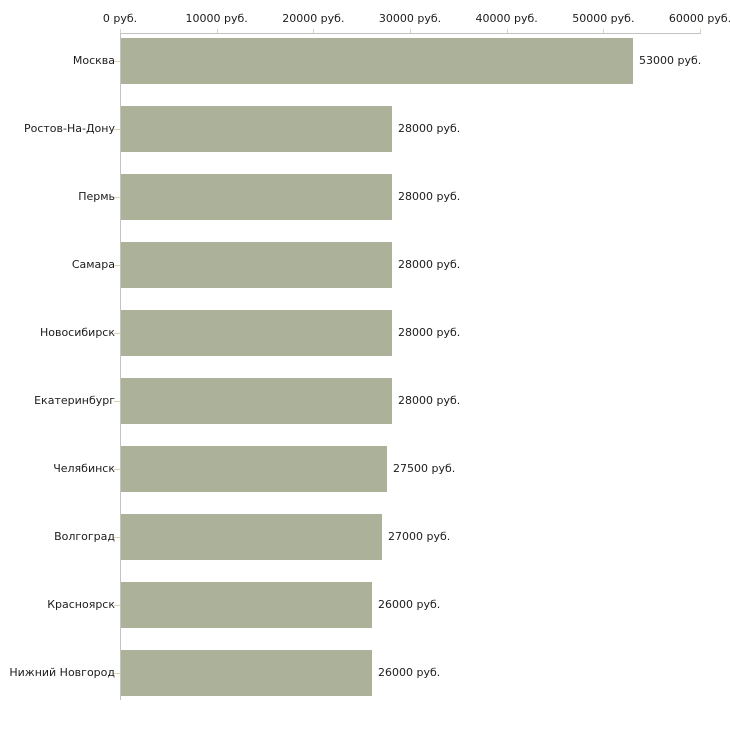 The image size is (730, 730). Describe the element at coordinates (84, 536) in the screenshot. I see `category-label: Волгоград` at that location.